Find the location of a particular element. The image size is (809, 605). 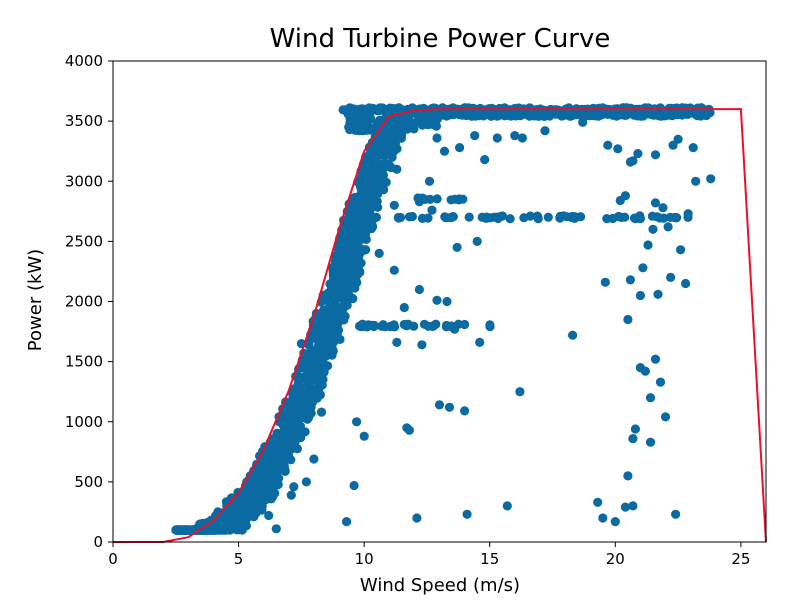

x-tick-label: 25 is located at coordinates (740, 559).